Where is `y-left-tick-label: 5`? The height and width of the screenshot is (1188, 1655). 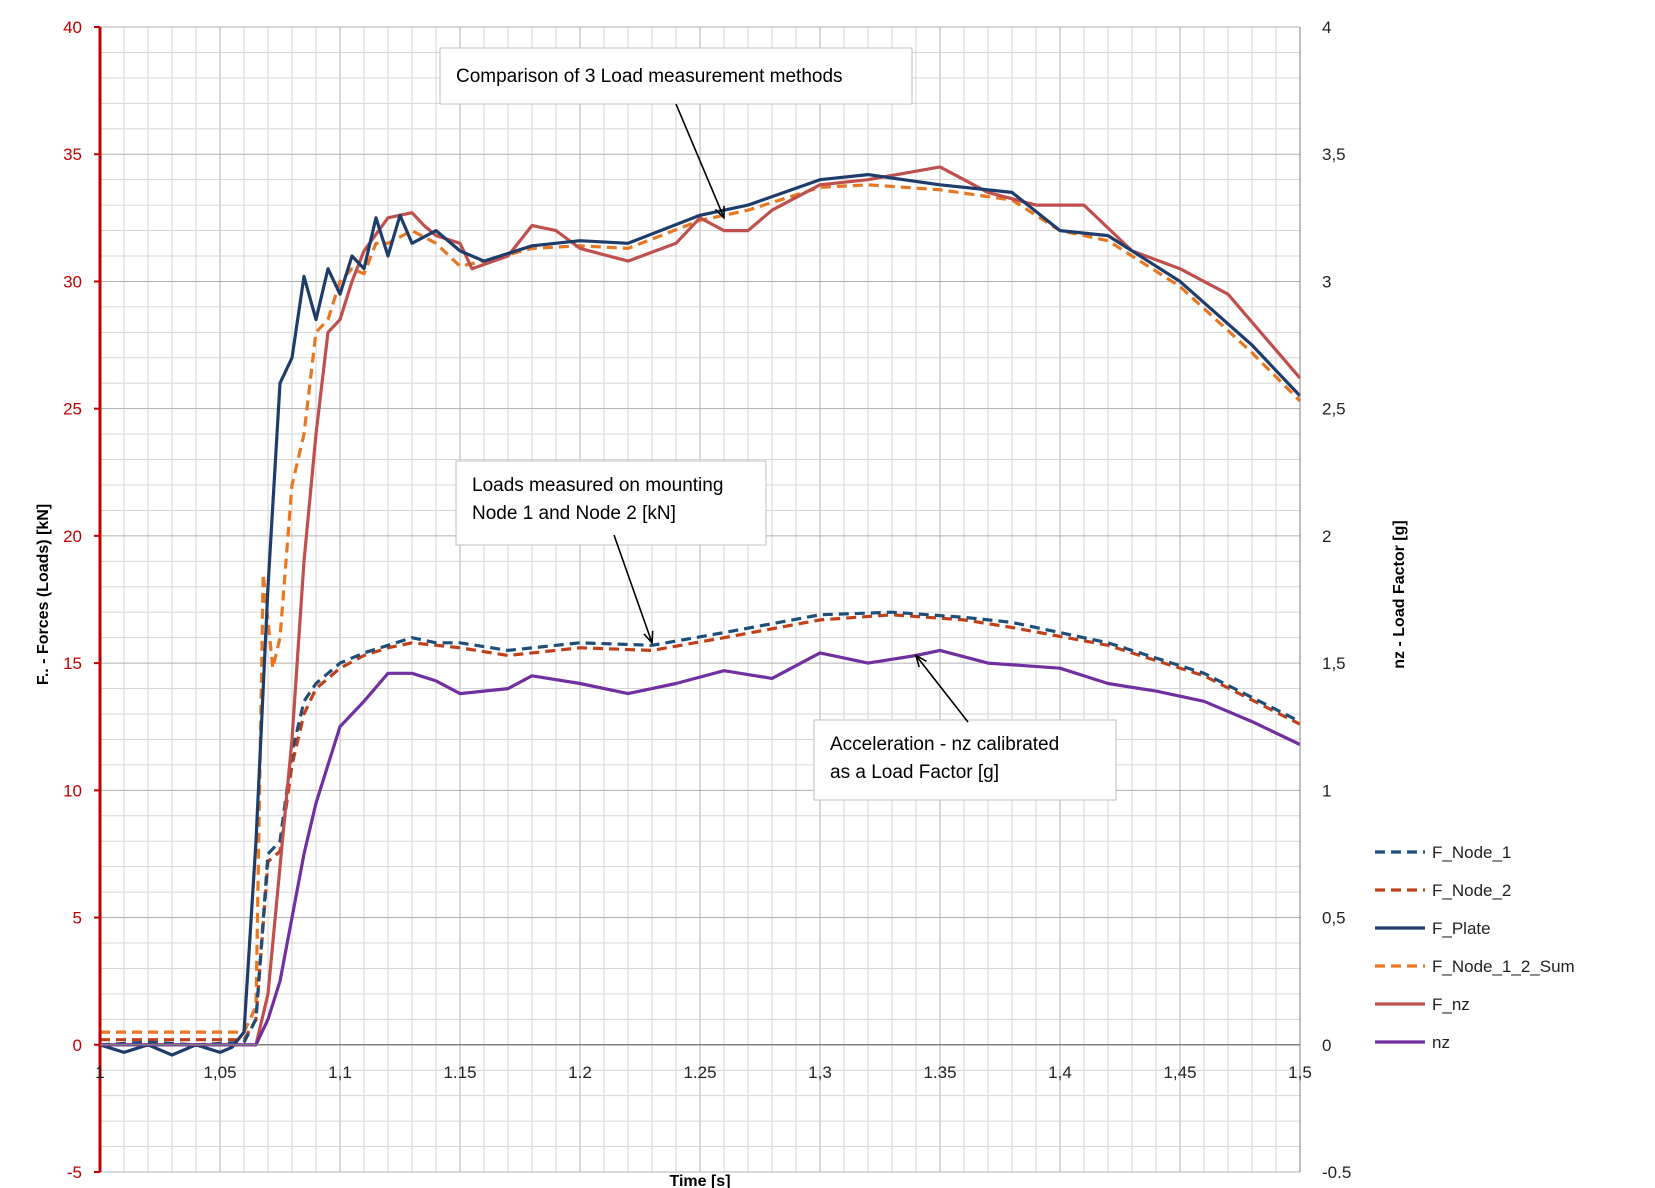
y-left-tick-label: 5 is located at coordinates (77, 918).